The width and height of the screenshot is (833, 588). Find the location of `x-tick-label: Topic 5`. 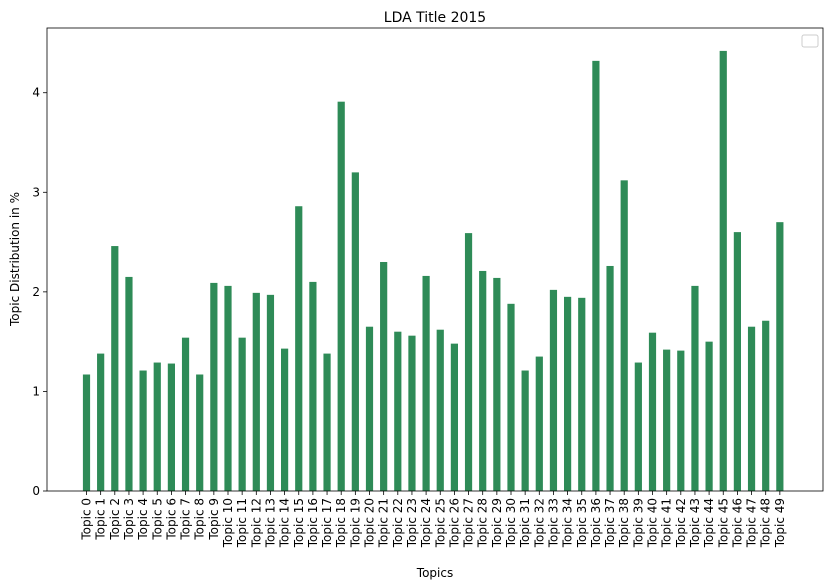

x-tick-label: Topic 5 is located at coordinates (157, 519).